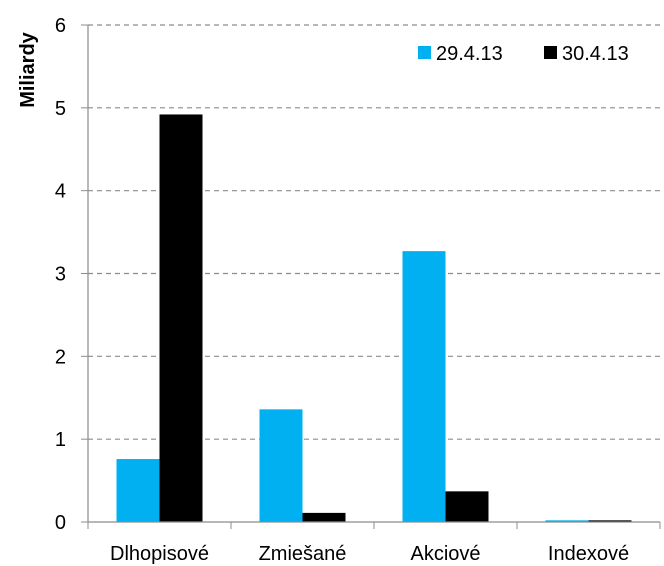 This screenshot has width=664, height=566. I want to click on y-tick-label: 4, so click(60, 192).